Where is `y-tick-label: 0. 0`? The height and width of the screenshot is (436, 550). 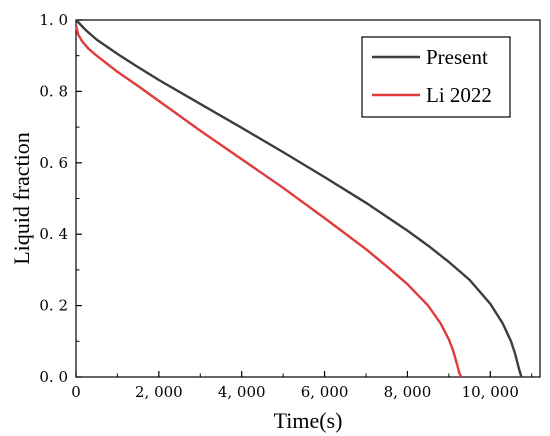
y-tick-label: 0. 0 is located at coordinates (53, 377).